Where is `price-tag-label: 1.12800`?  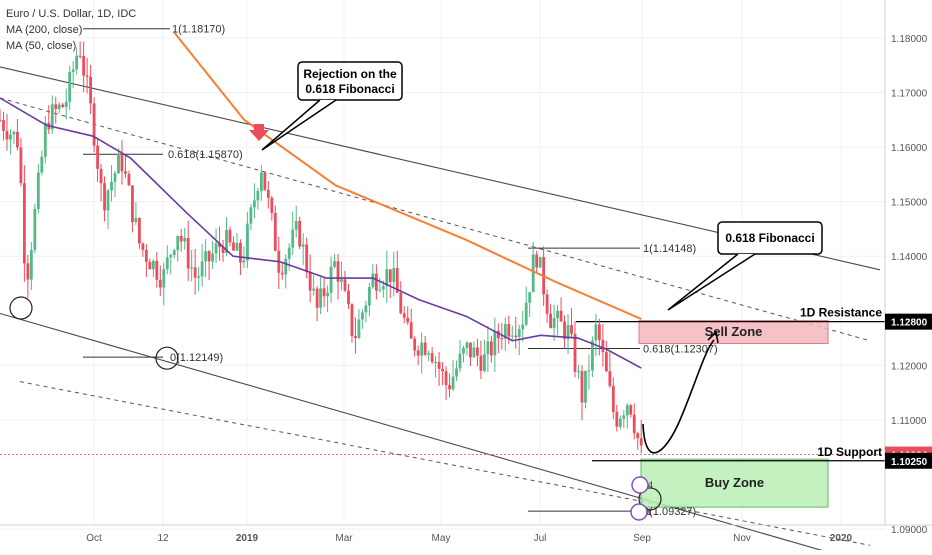 price-tag-label: 1.12800 is located at coordinates (909, 323).